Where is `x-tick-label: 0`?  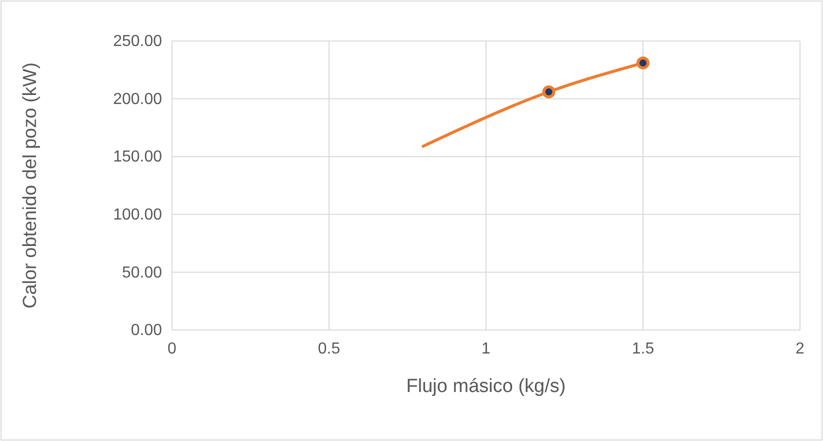 x-tick-label: 0 is located at coordinates (172, 349).